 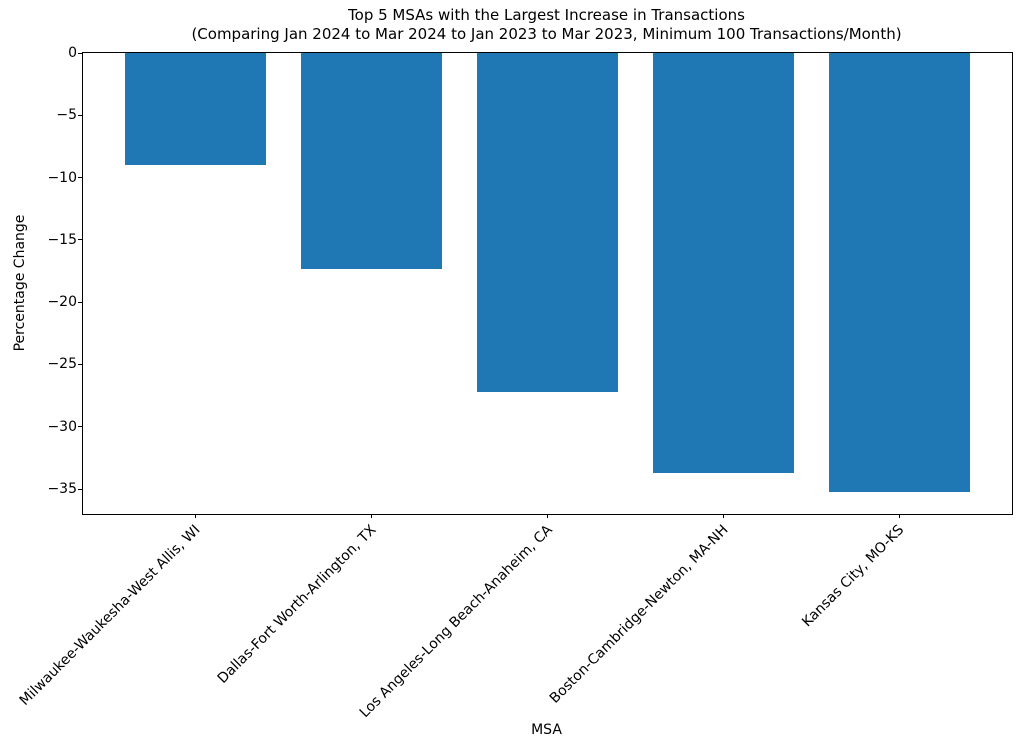 What do you see at coordinates (20, 283) in the screenshot?
I see `y-axis-label: Percentage Change` at bounding box center [20, 283].